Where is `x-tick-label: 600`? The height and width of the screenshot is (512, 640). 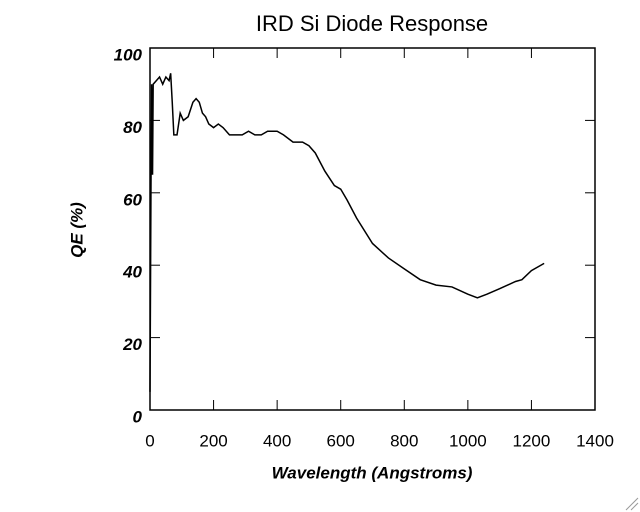
x-tick-label: 600 is located at coordinates (341, 440).